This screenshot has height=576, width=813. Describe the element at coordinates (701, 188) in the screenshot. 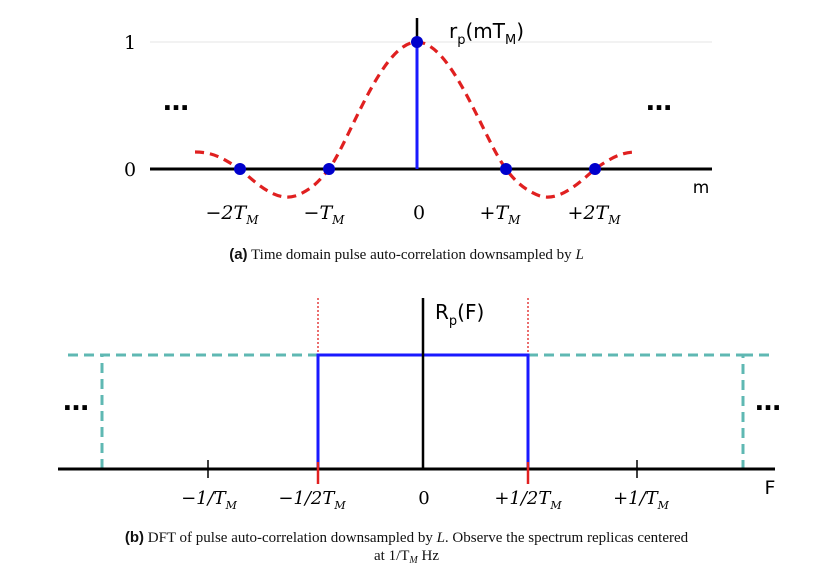

I see `axis-label-m: m` at that location.